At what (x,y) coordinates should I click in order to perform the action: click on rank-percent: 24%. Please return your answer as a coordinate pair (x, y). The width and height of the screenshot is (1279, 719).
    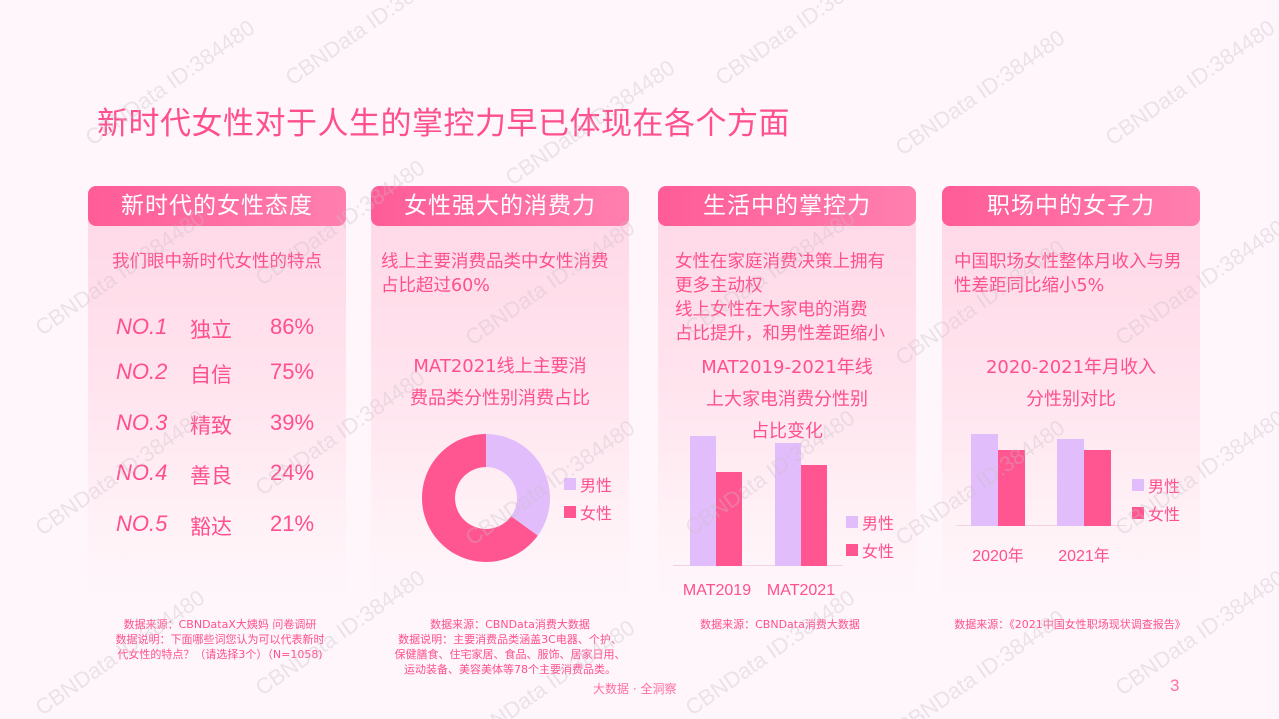
    Looking at the image, I should click on (292, 472).